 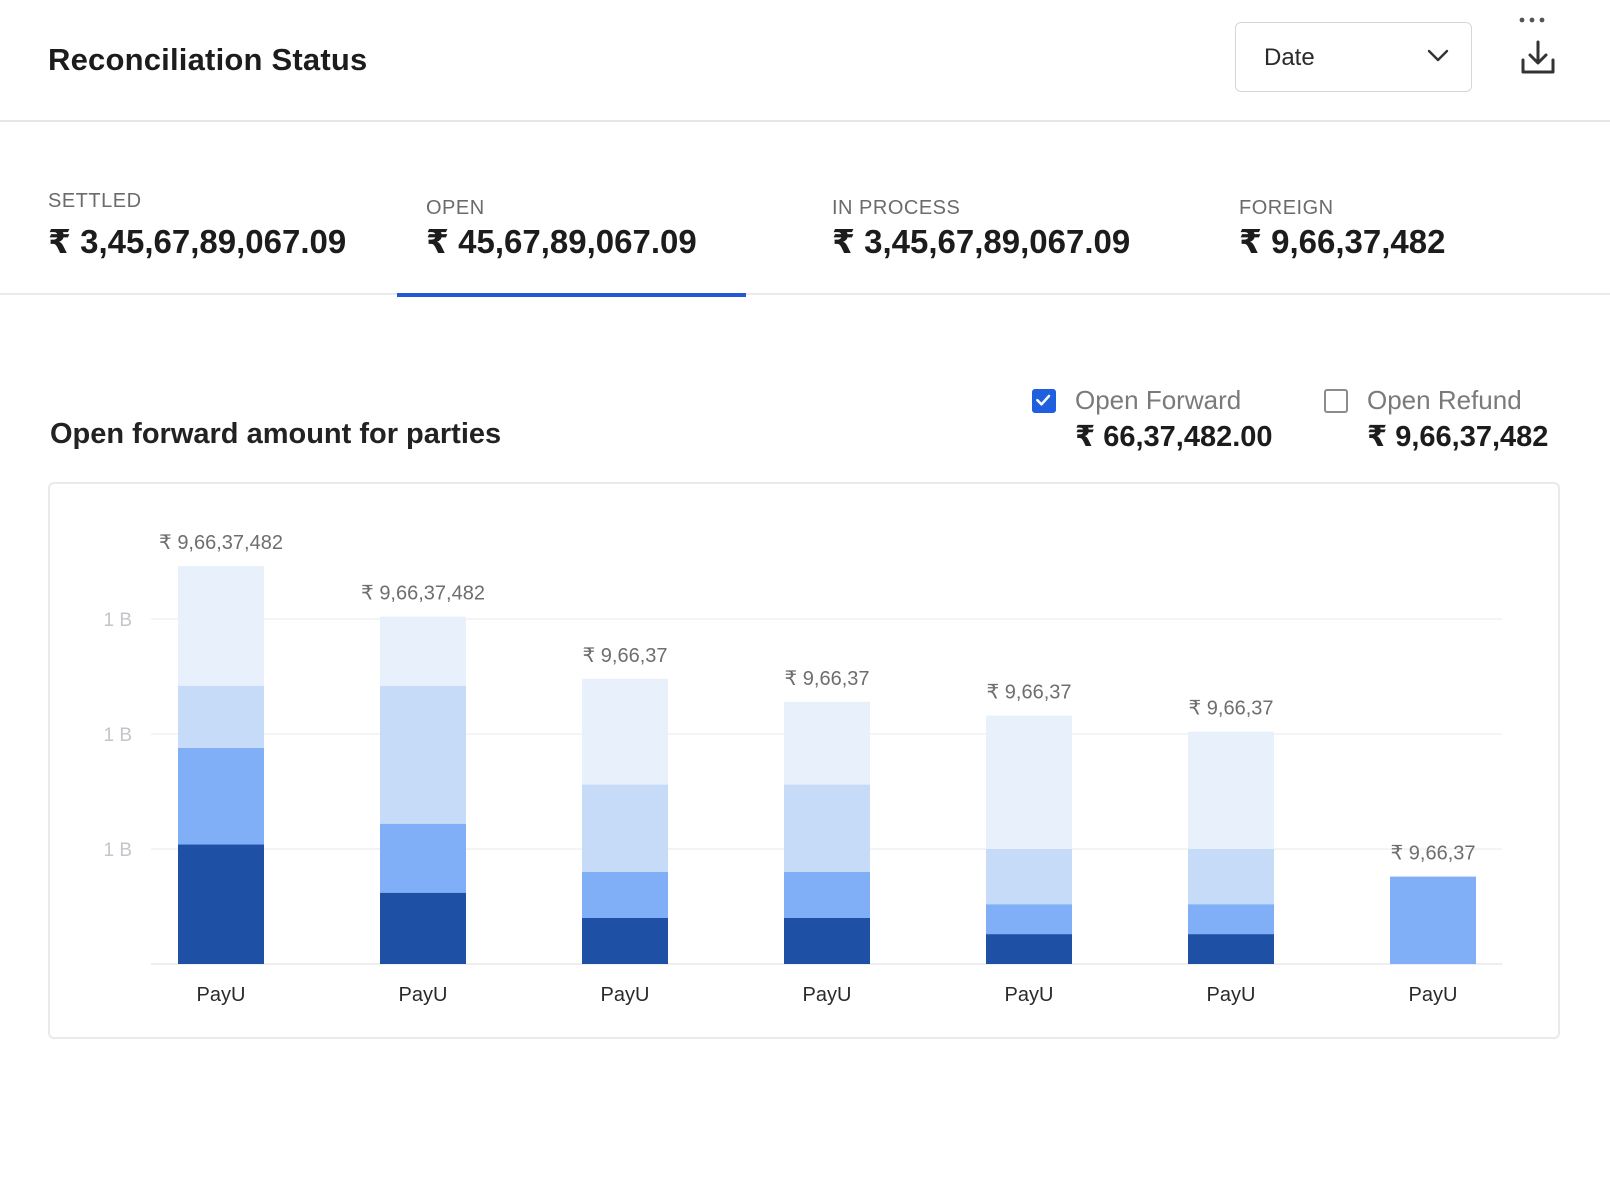 I want to click on legend-value: ₹ 9,66,37,482, so click(x=1458, y=437).